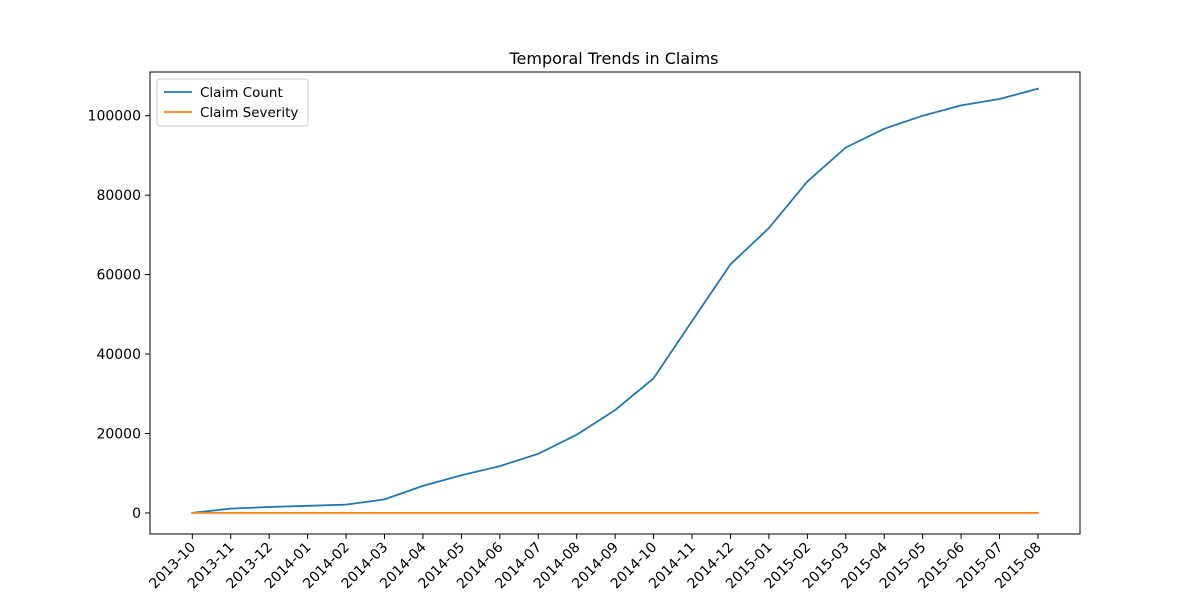  What do you see at coordinates (118, 355) in the screenshot?
I see `y-tick-label: 40000` at bounding box center [118, 355].